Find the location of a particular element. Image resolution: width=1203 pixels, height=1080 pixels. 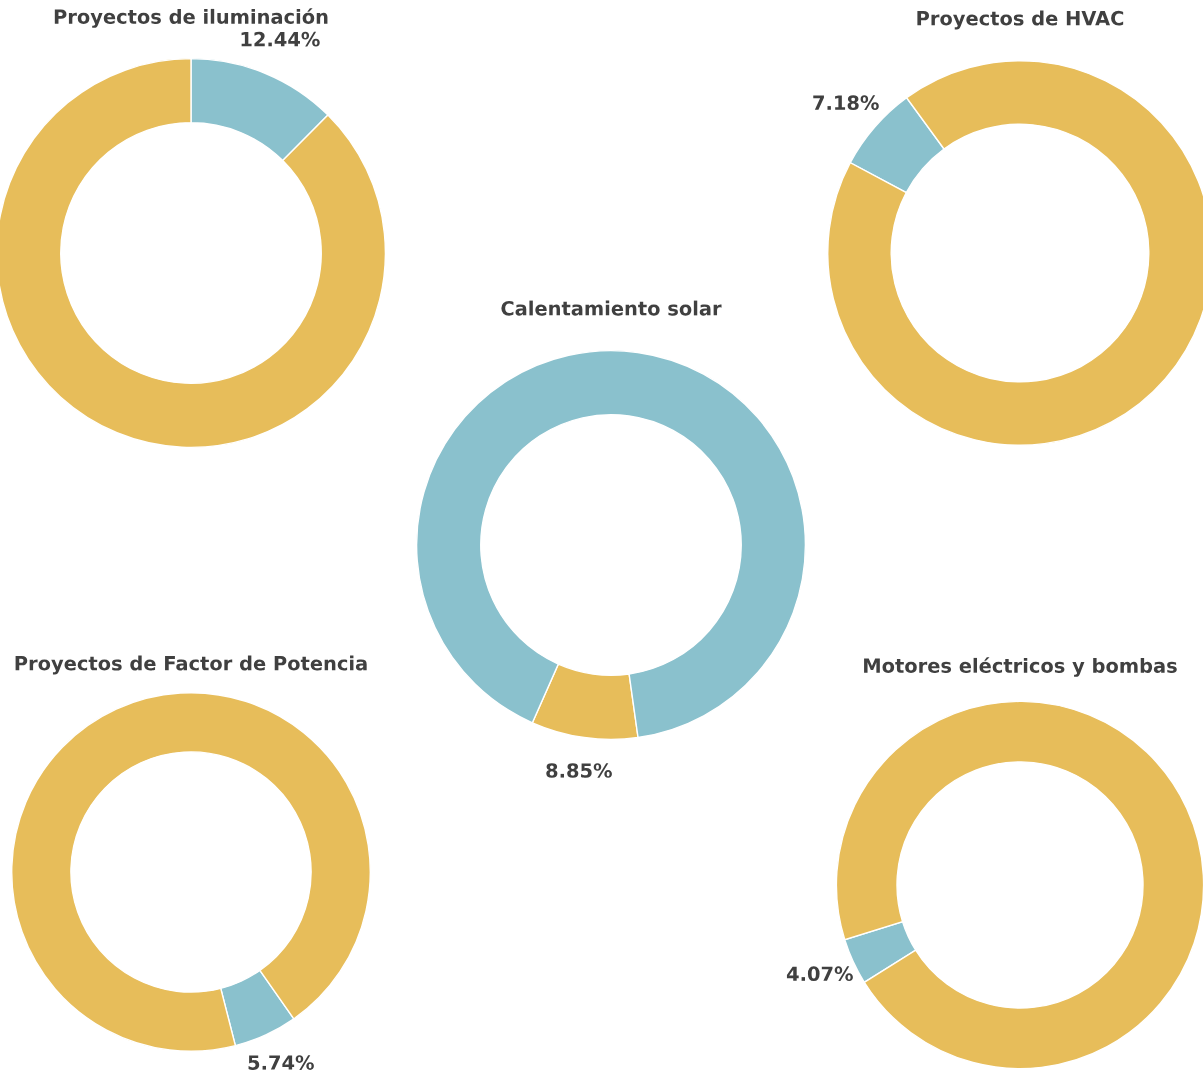

chart-title: Motores eléctricos y bombas is located at coordinates (1020, 667).